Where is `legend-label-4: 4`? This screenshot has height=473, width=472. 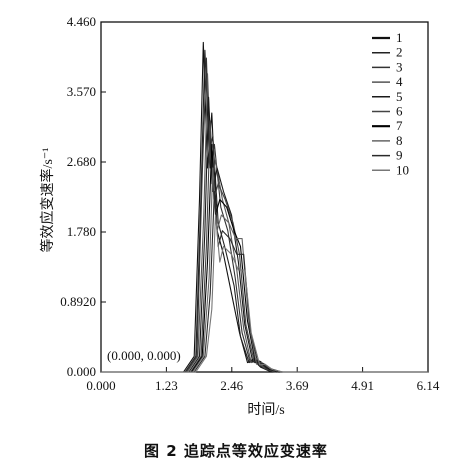
legend-label-4: 4 is located at coordinates (399, 81).